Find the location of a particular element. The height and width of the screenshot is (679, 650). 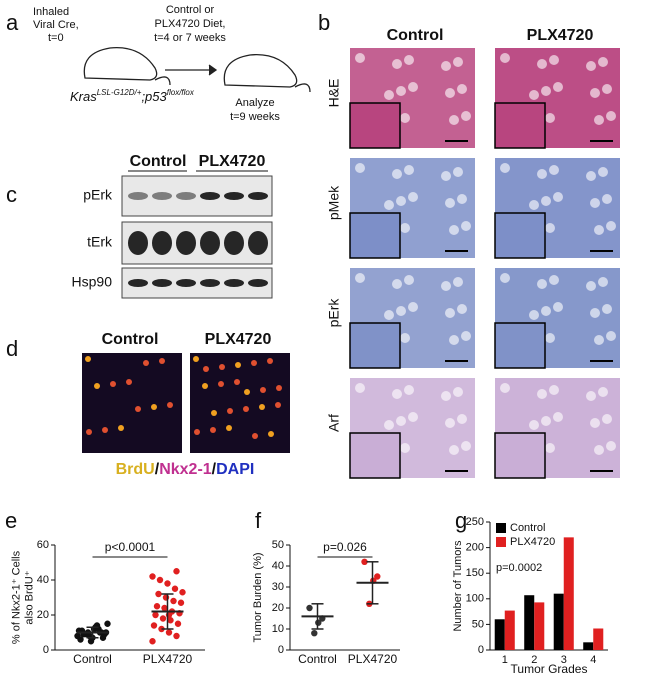

legend-label: Control is located at coordinates (527, 528).